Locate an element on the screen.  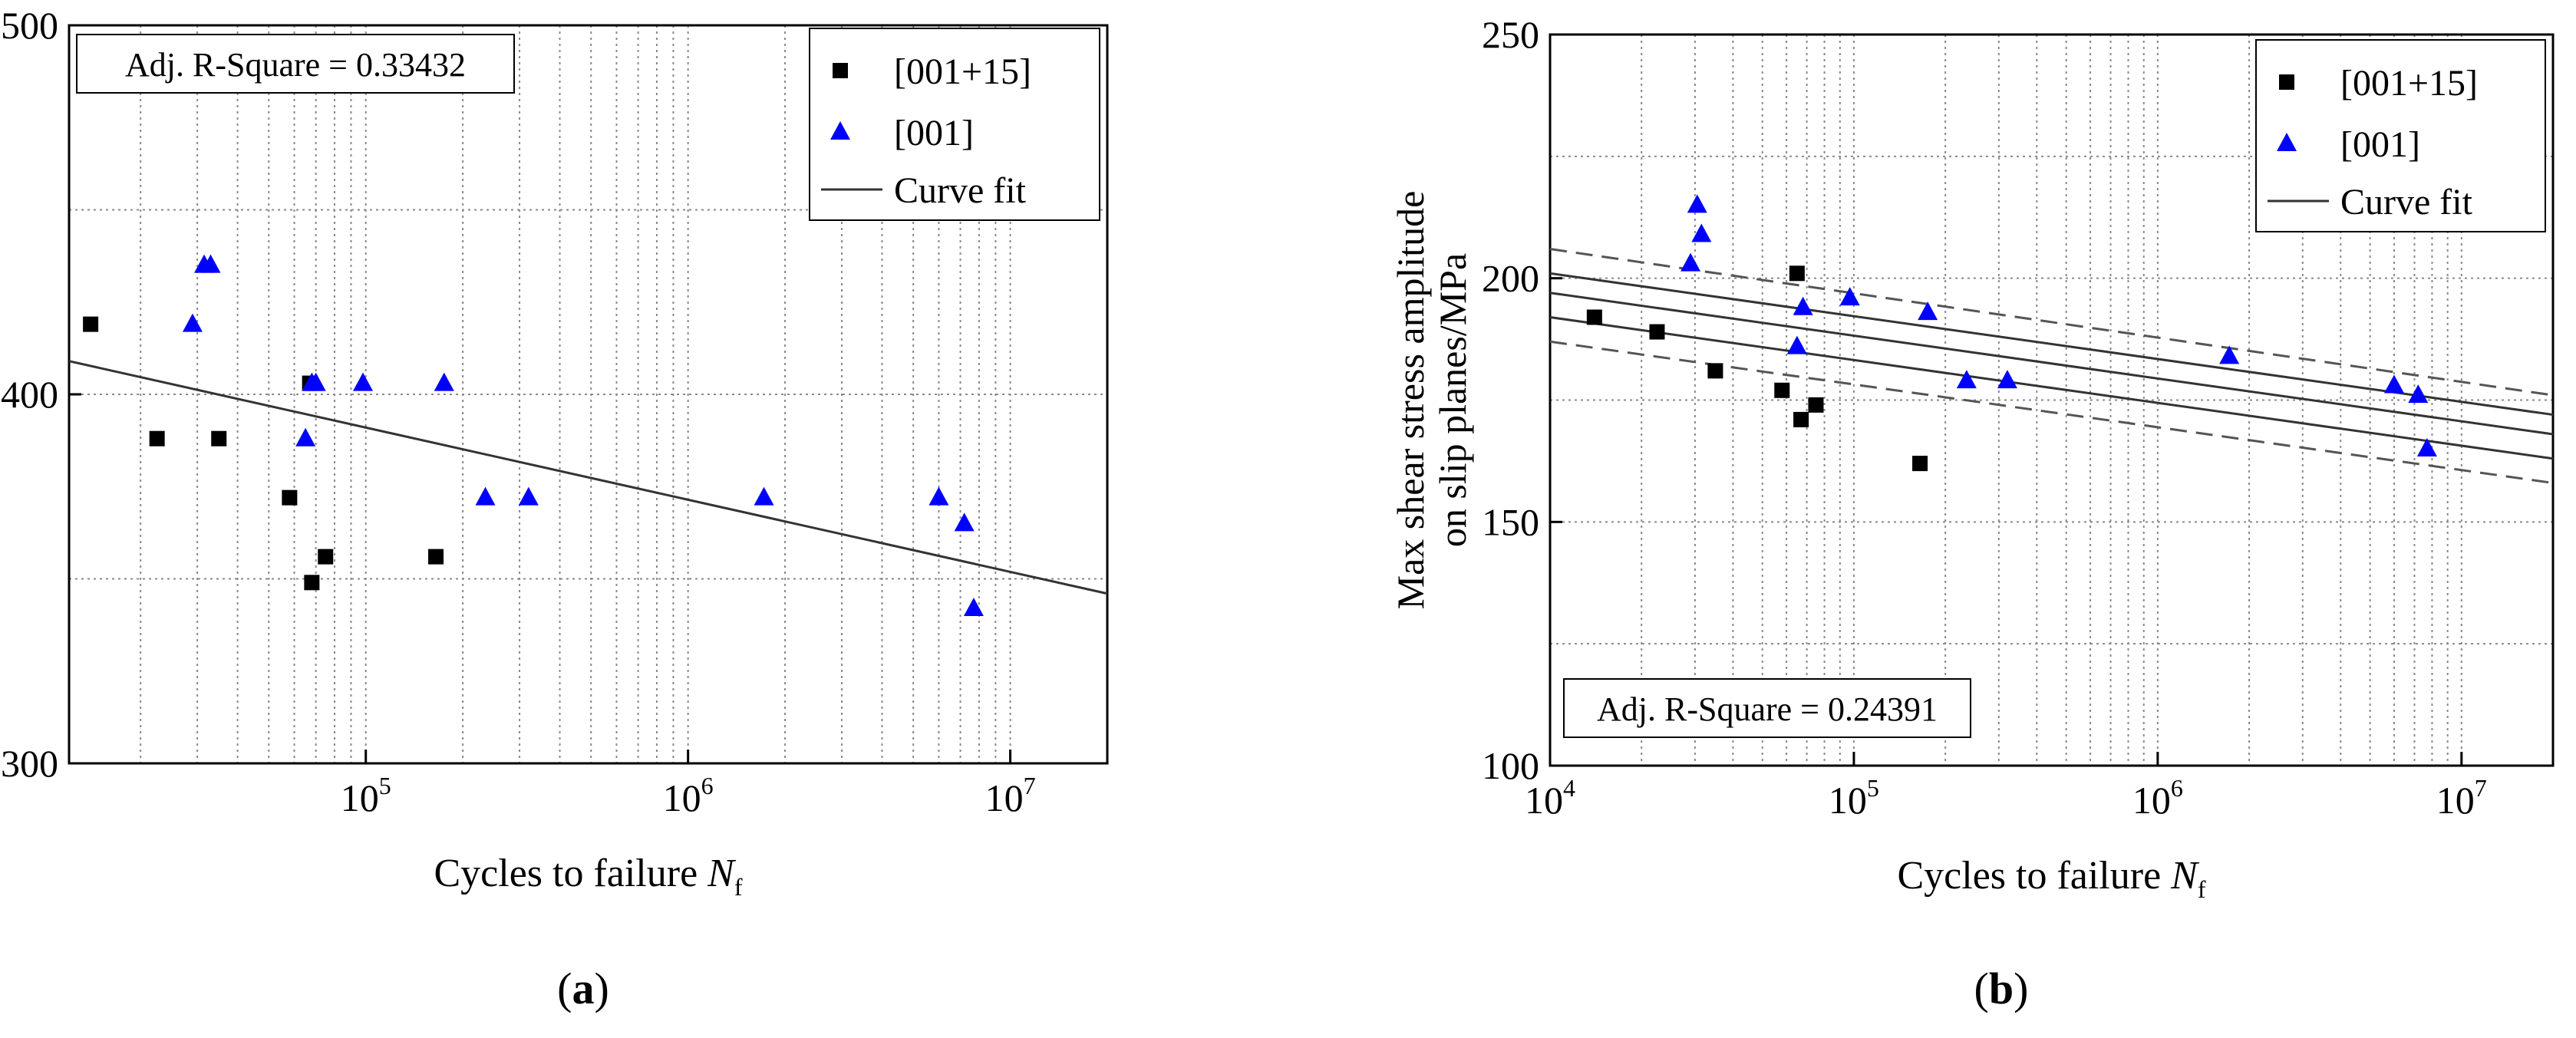
legend-a: [001+15] [001] Curve fit is located at coordinates (955, 124).